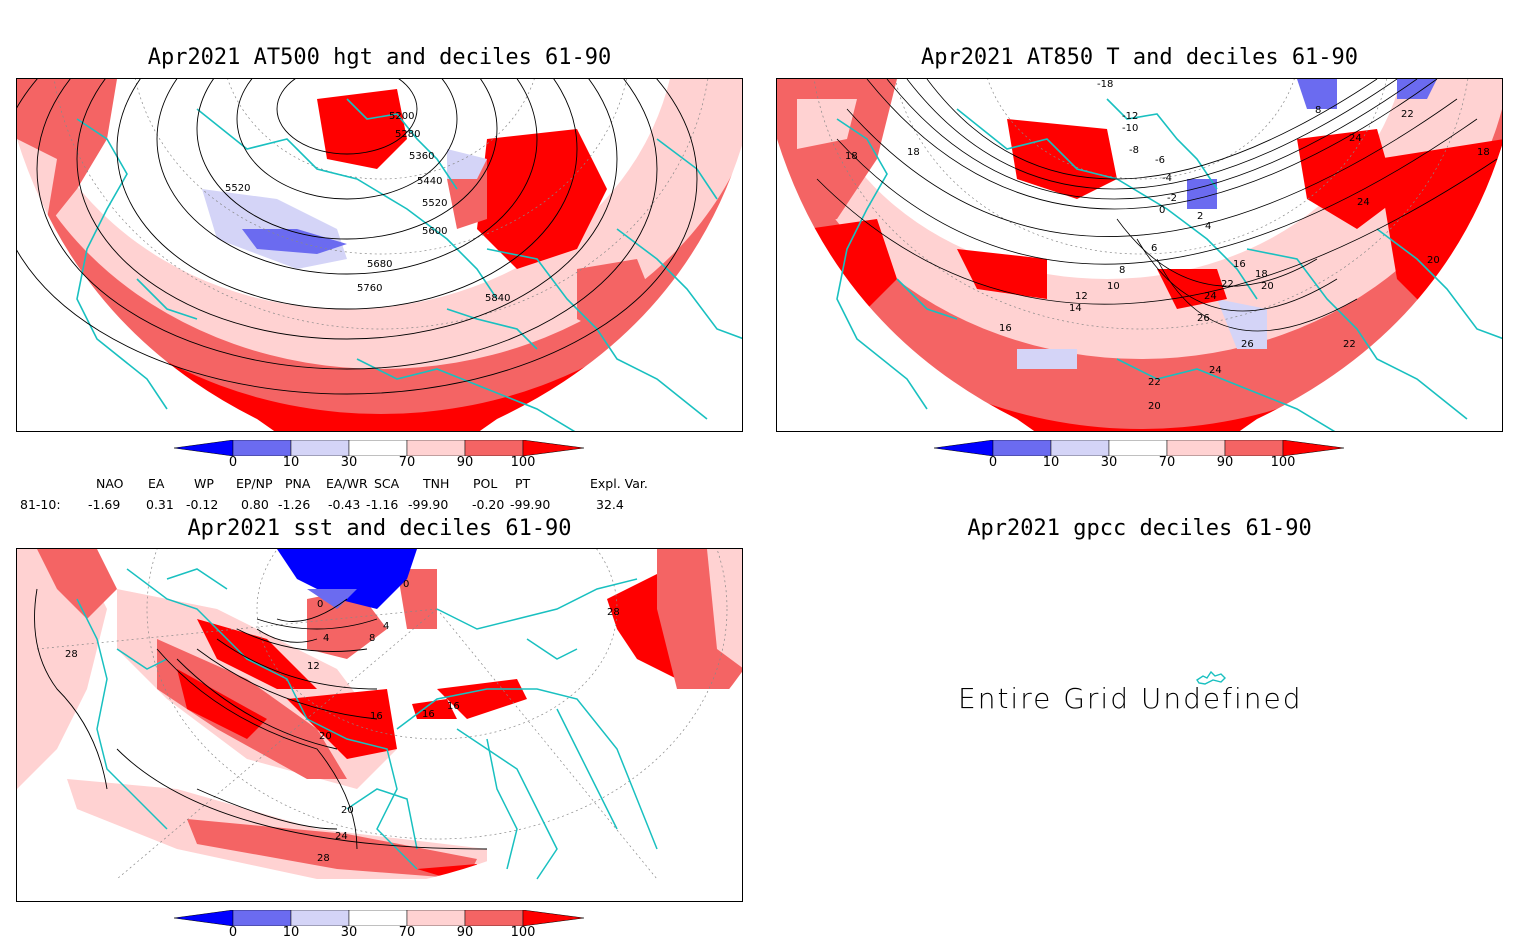  Describe the element at coordinates (610, 504) in the screenshot. I see `index-value: 32.4` at that location.